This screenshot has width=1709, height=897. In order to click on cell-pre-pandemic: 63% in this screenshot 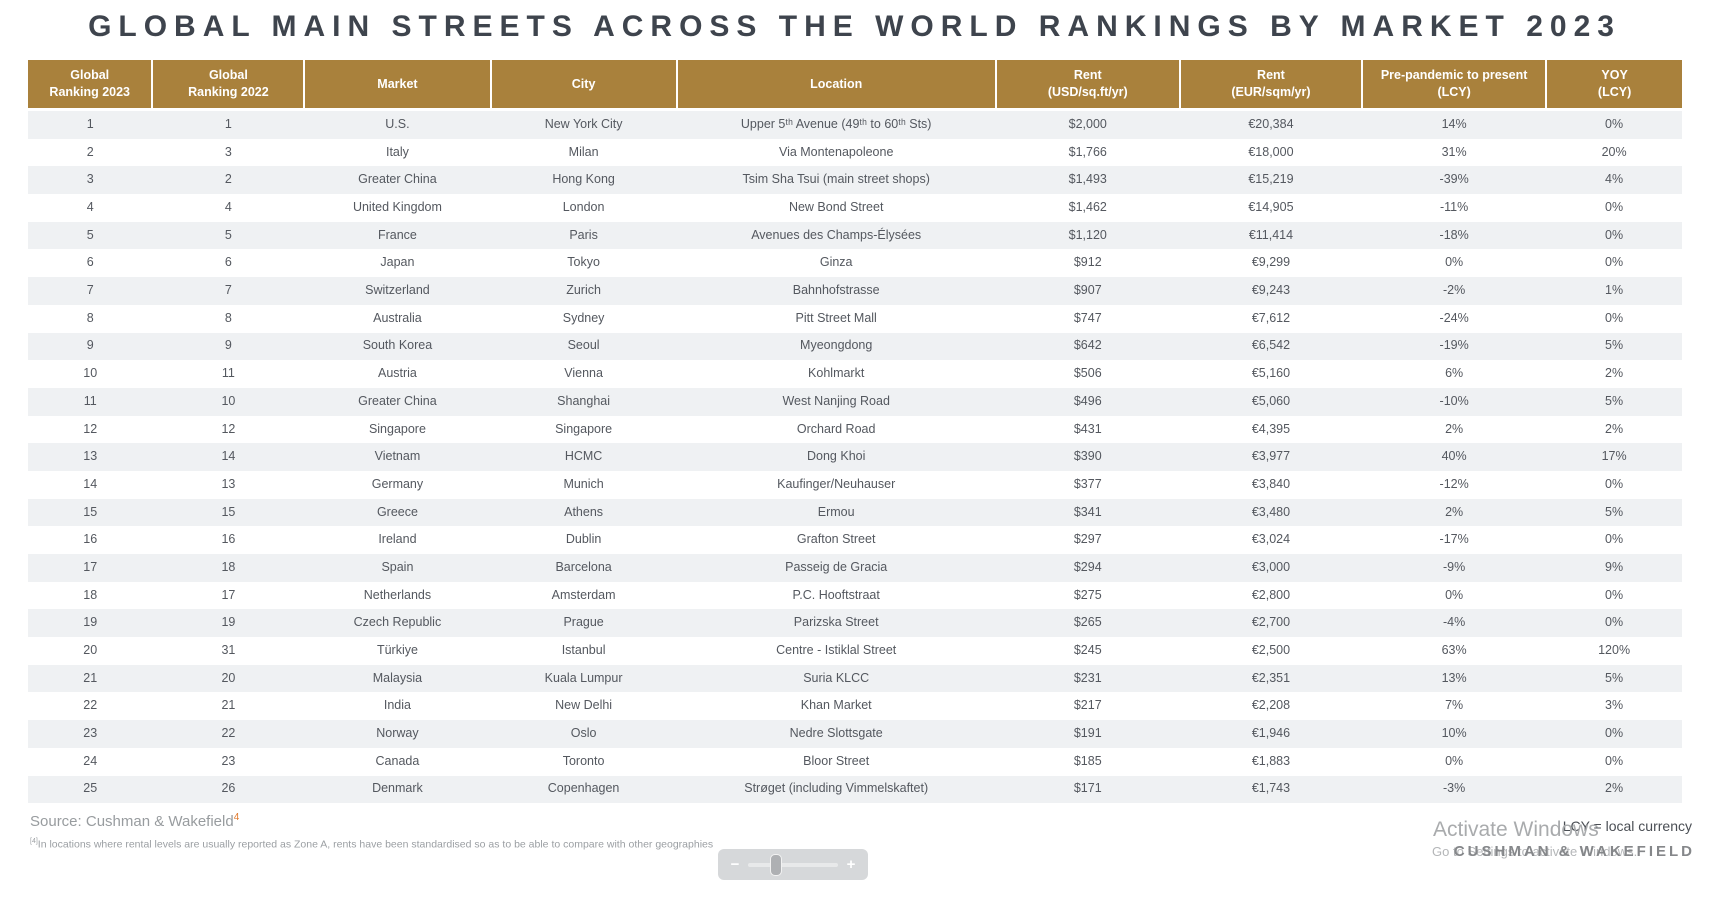, I will do `click(1454, 651)`.